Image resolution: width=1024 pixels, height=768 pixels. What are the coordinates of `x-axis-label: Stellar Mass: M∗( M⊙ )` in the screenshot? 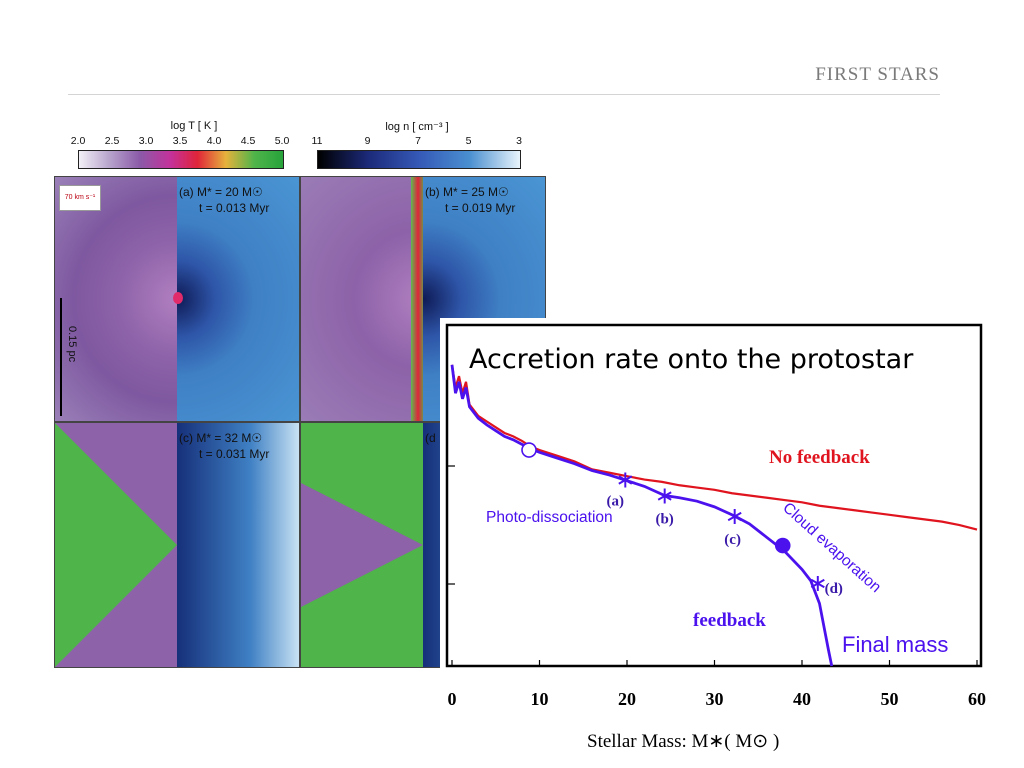 It's located at (683, 741).